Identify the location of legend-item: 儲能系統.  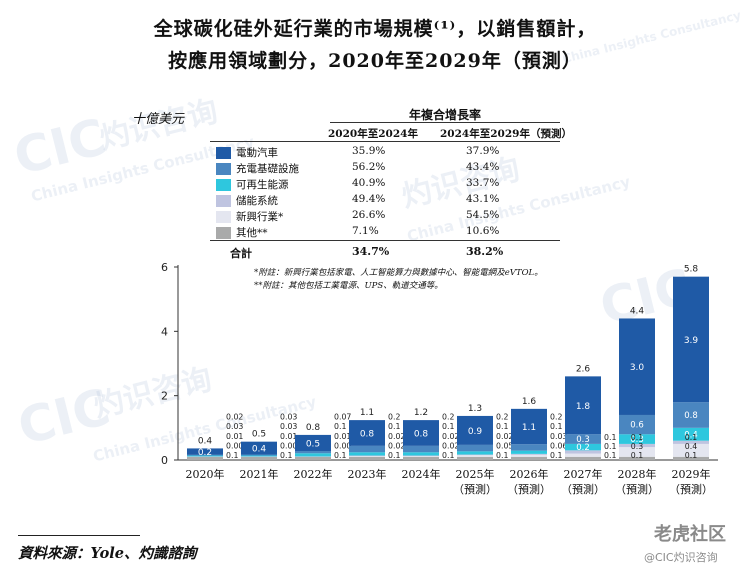
(247, 200).